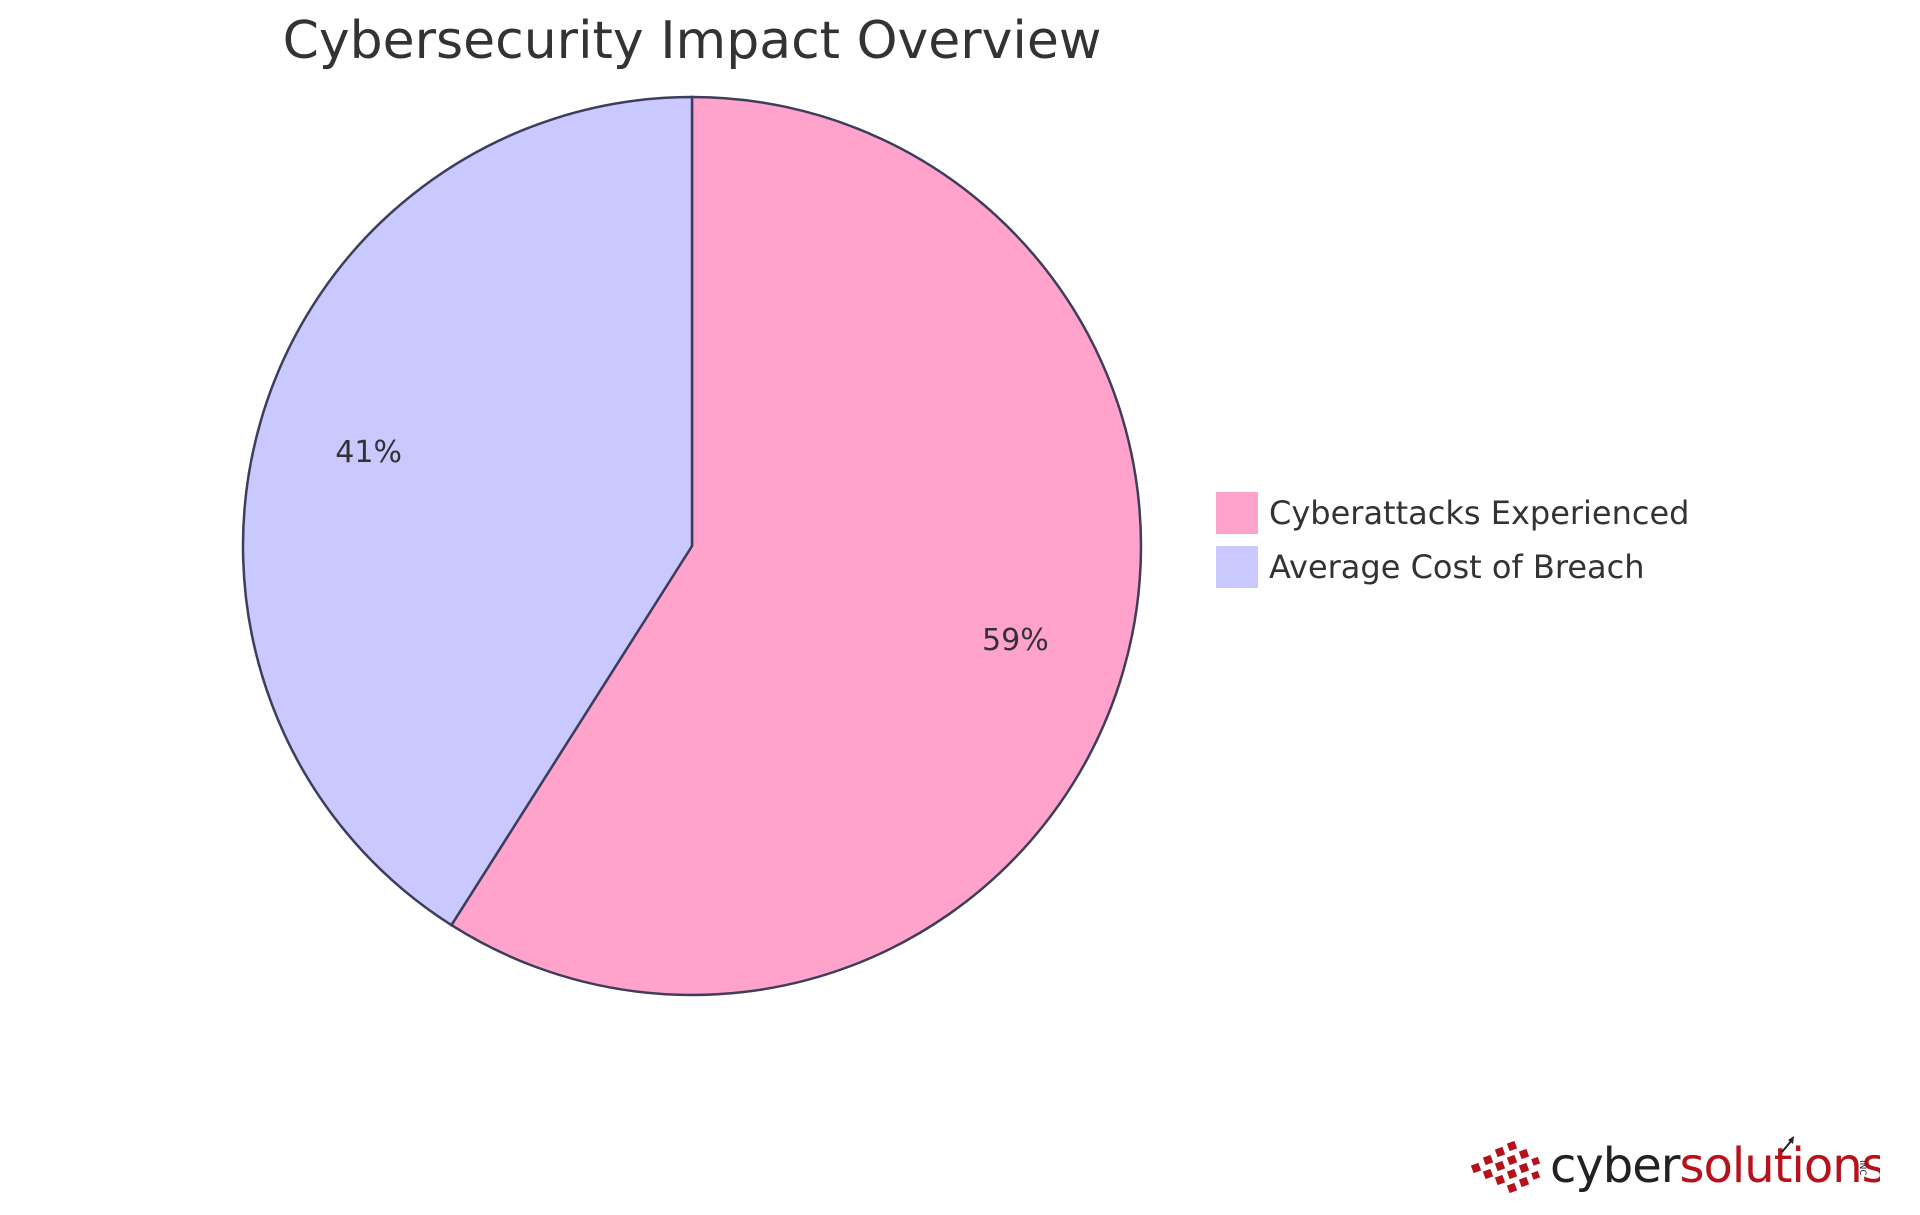 This screenshot has width=1920, height=1215. I want to click on slice-label-2: 41%, so click(368, 452).